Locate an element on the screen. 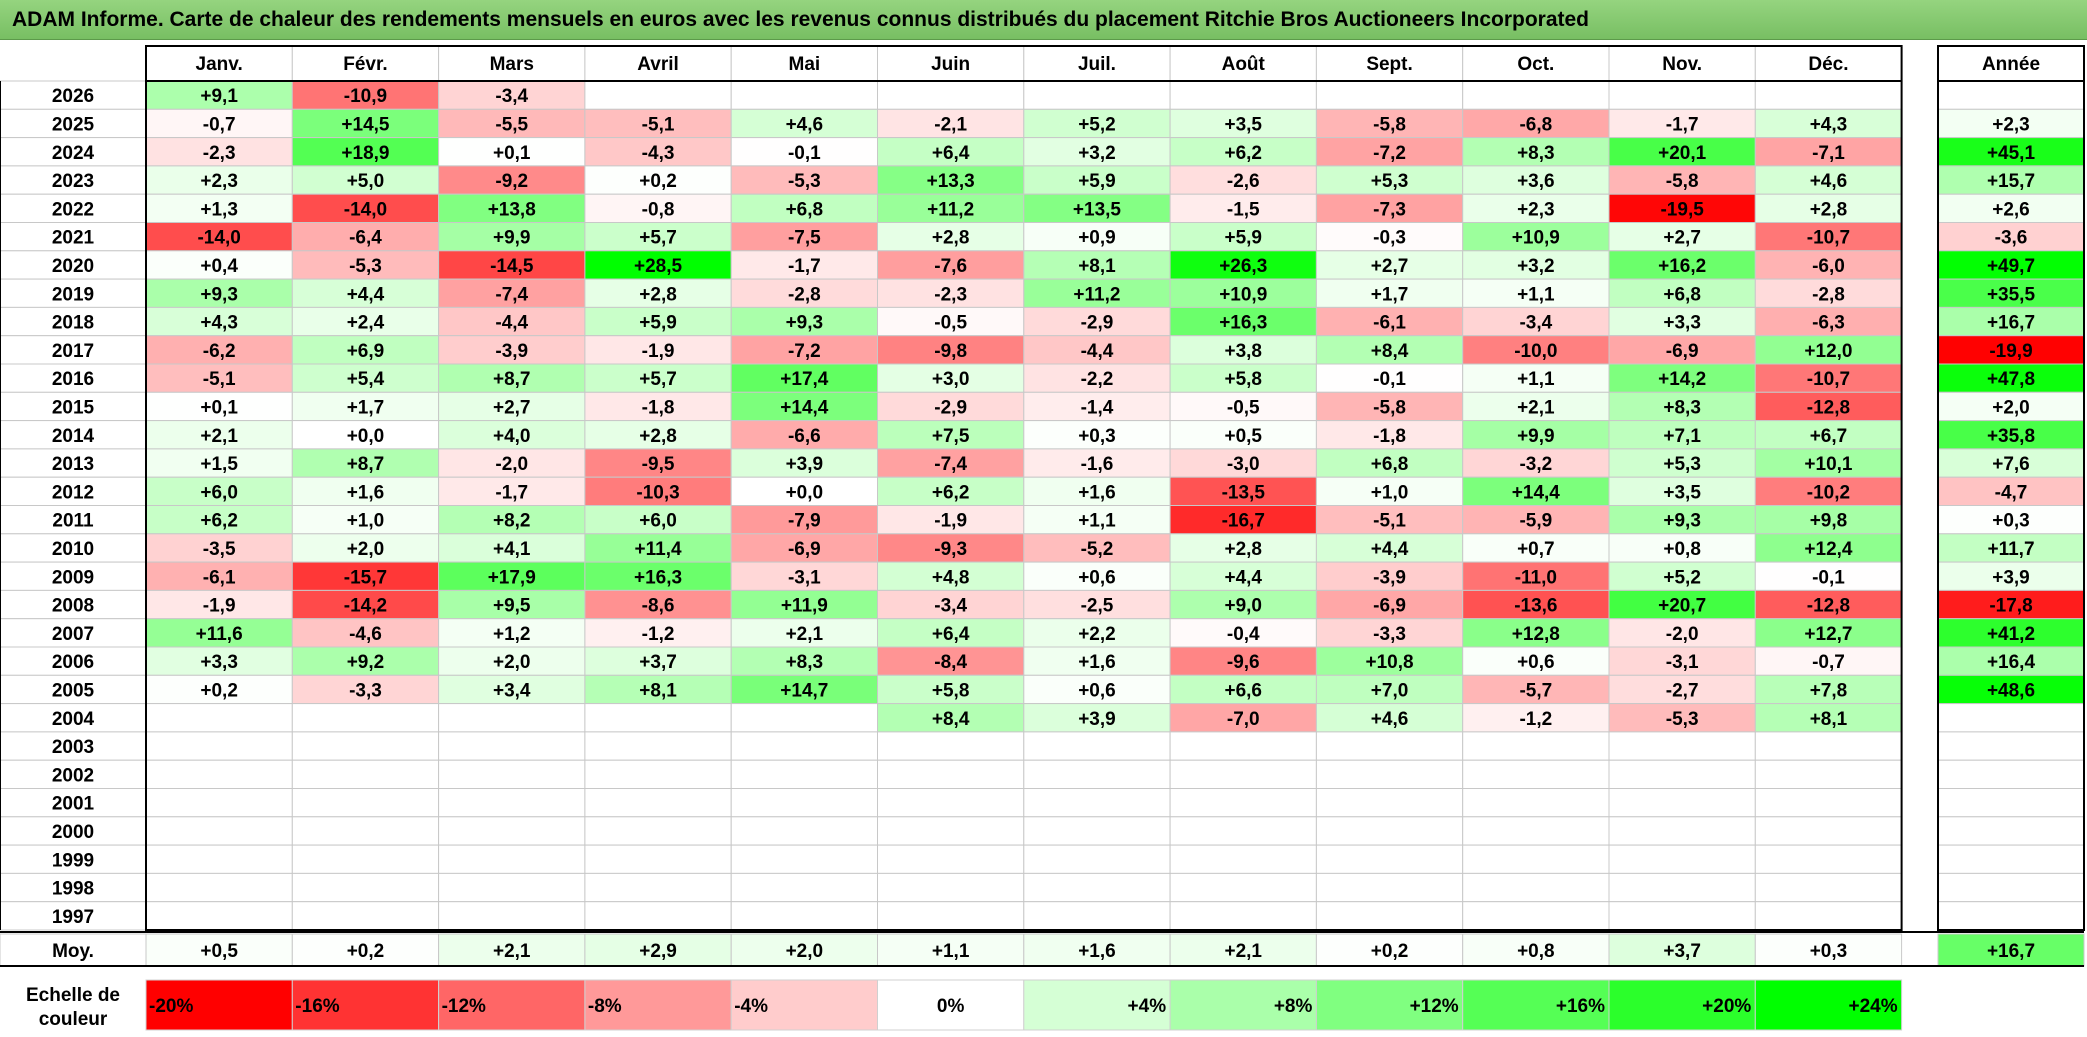 This screenshot has width=2087, height=1037. month-value-label: +11,6 is located at coordinates (219, 634).